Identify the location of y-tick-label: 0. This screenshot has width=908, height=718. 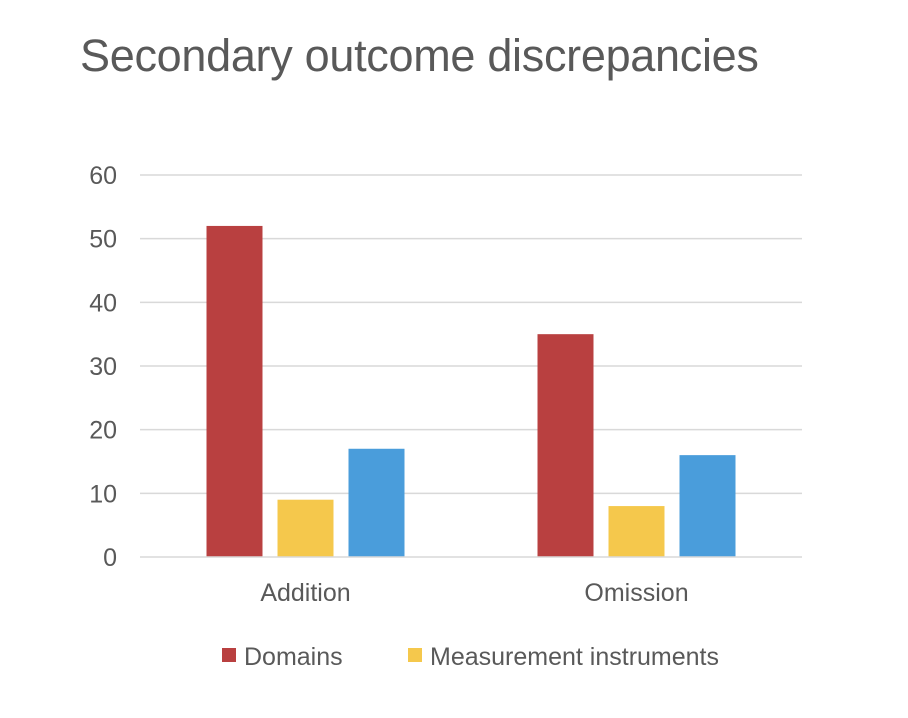
(110, 558).